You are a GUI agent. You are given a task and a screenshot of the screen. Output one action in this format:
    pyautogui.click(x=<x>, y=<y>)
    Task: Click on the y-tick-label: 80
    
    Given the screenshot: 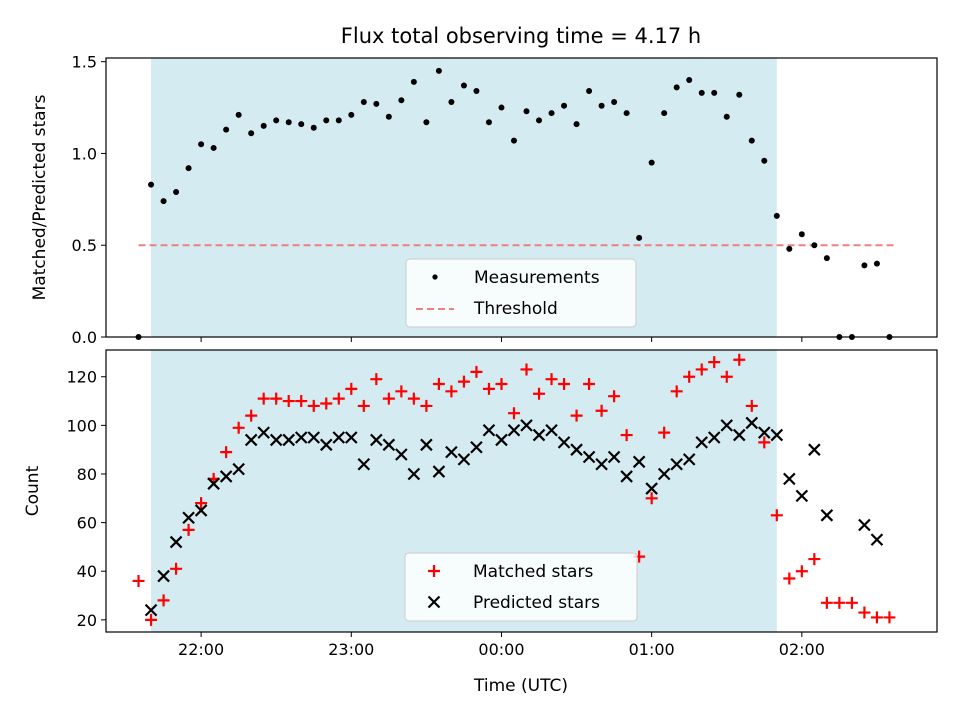 What is the action you would take?
    pyautogui.click(x=87, y=474)
    